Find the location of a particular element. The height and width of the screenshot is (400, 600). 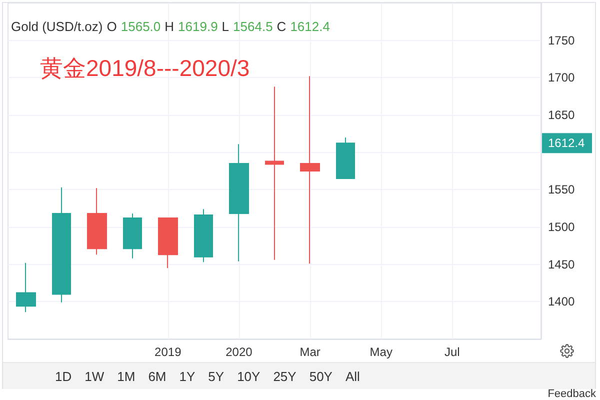

x-tick-label: May is located at coordinates (381, 352).